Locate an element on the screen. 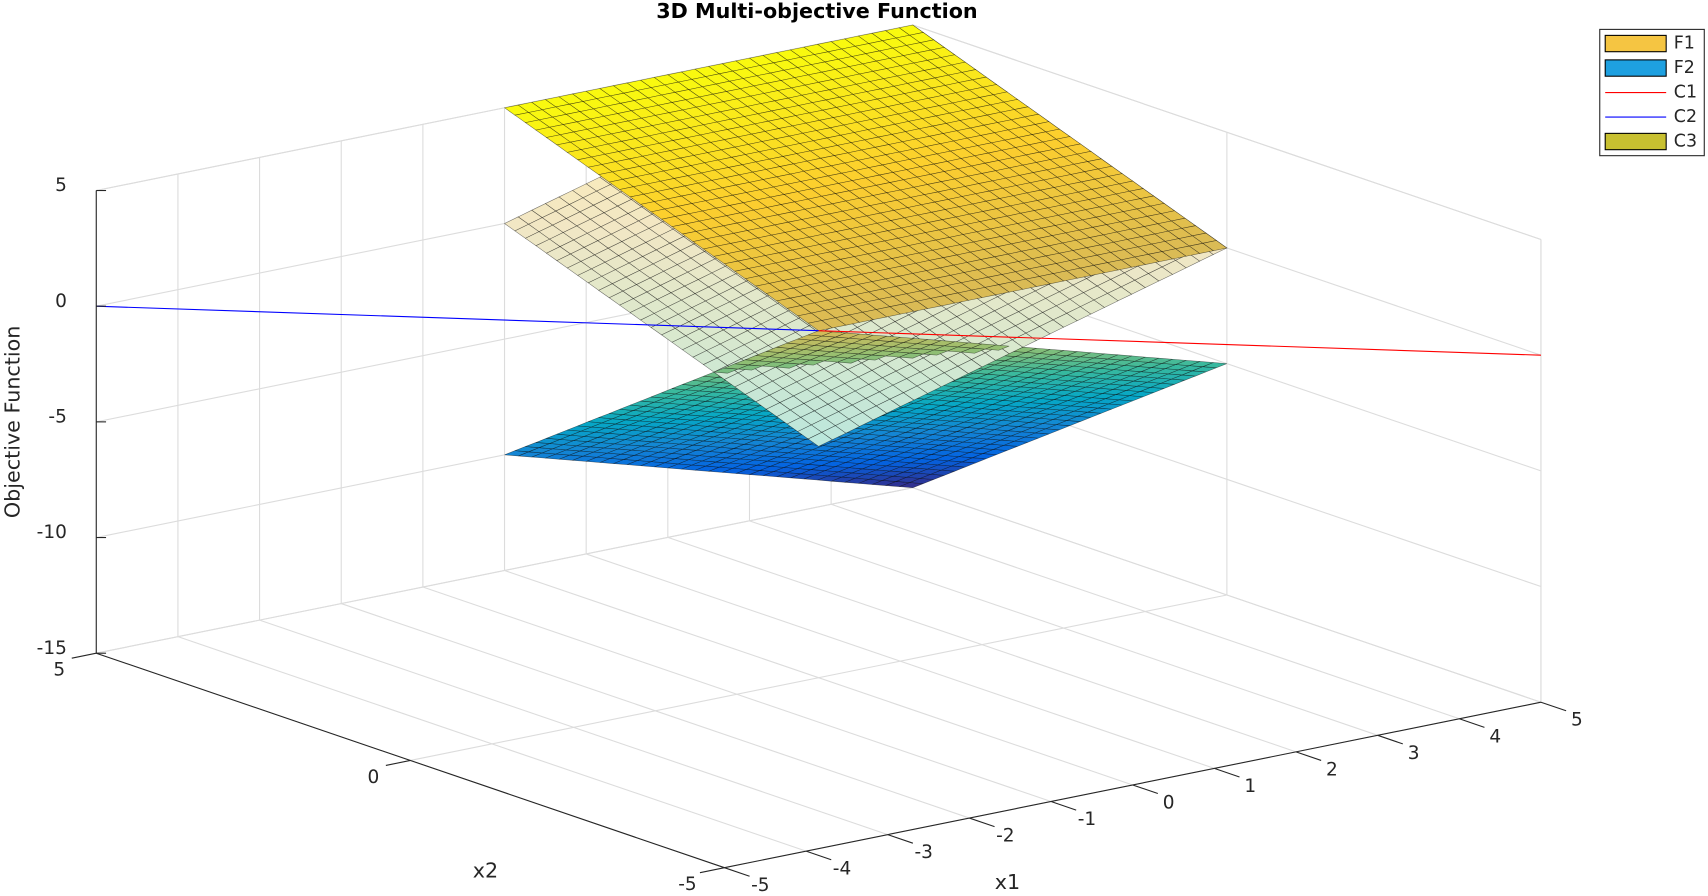  lines is located at coordinates (818, 330).